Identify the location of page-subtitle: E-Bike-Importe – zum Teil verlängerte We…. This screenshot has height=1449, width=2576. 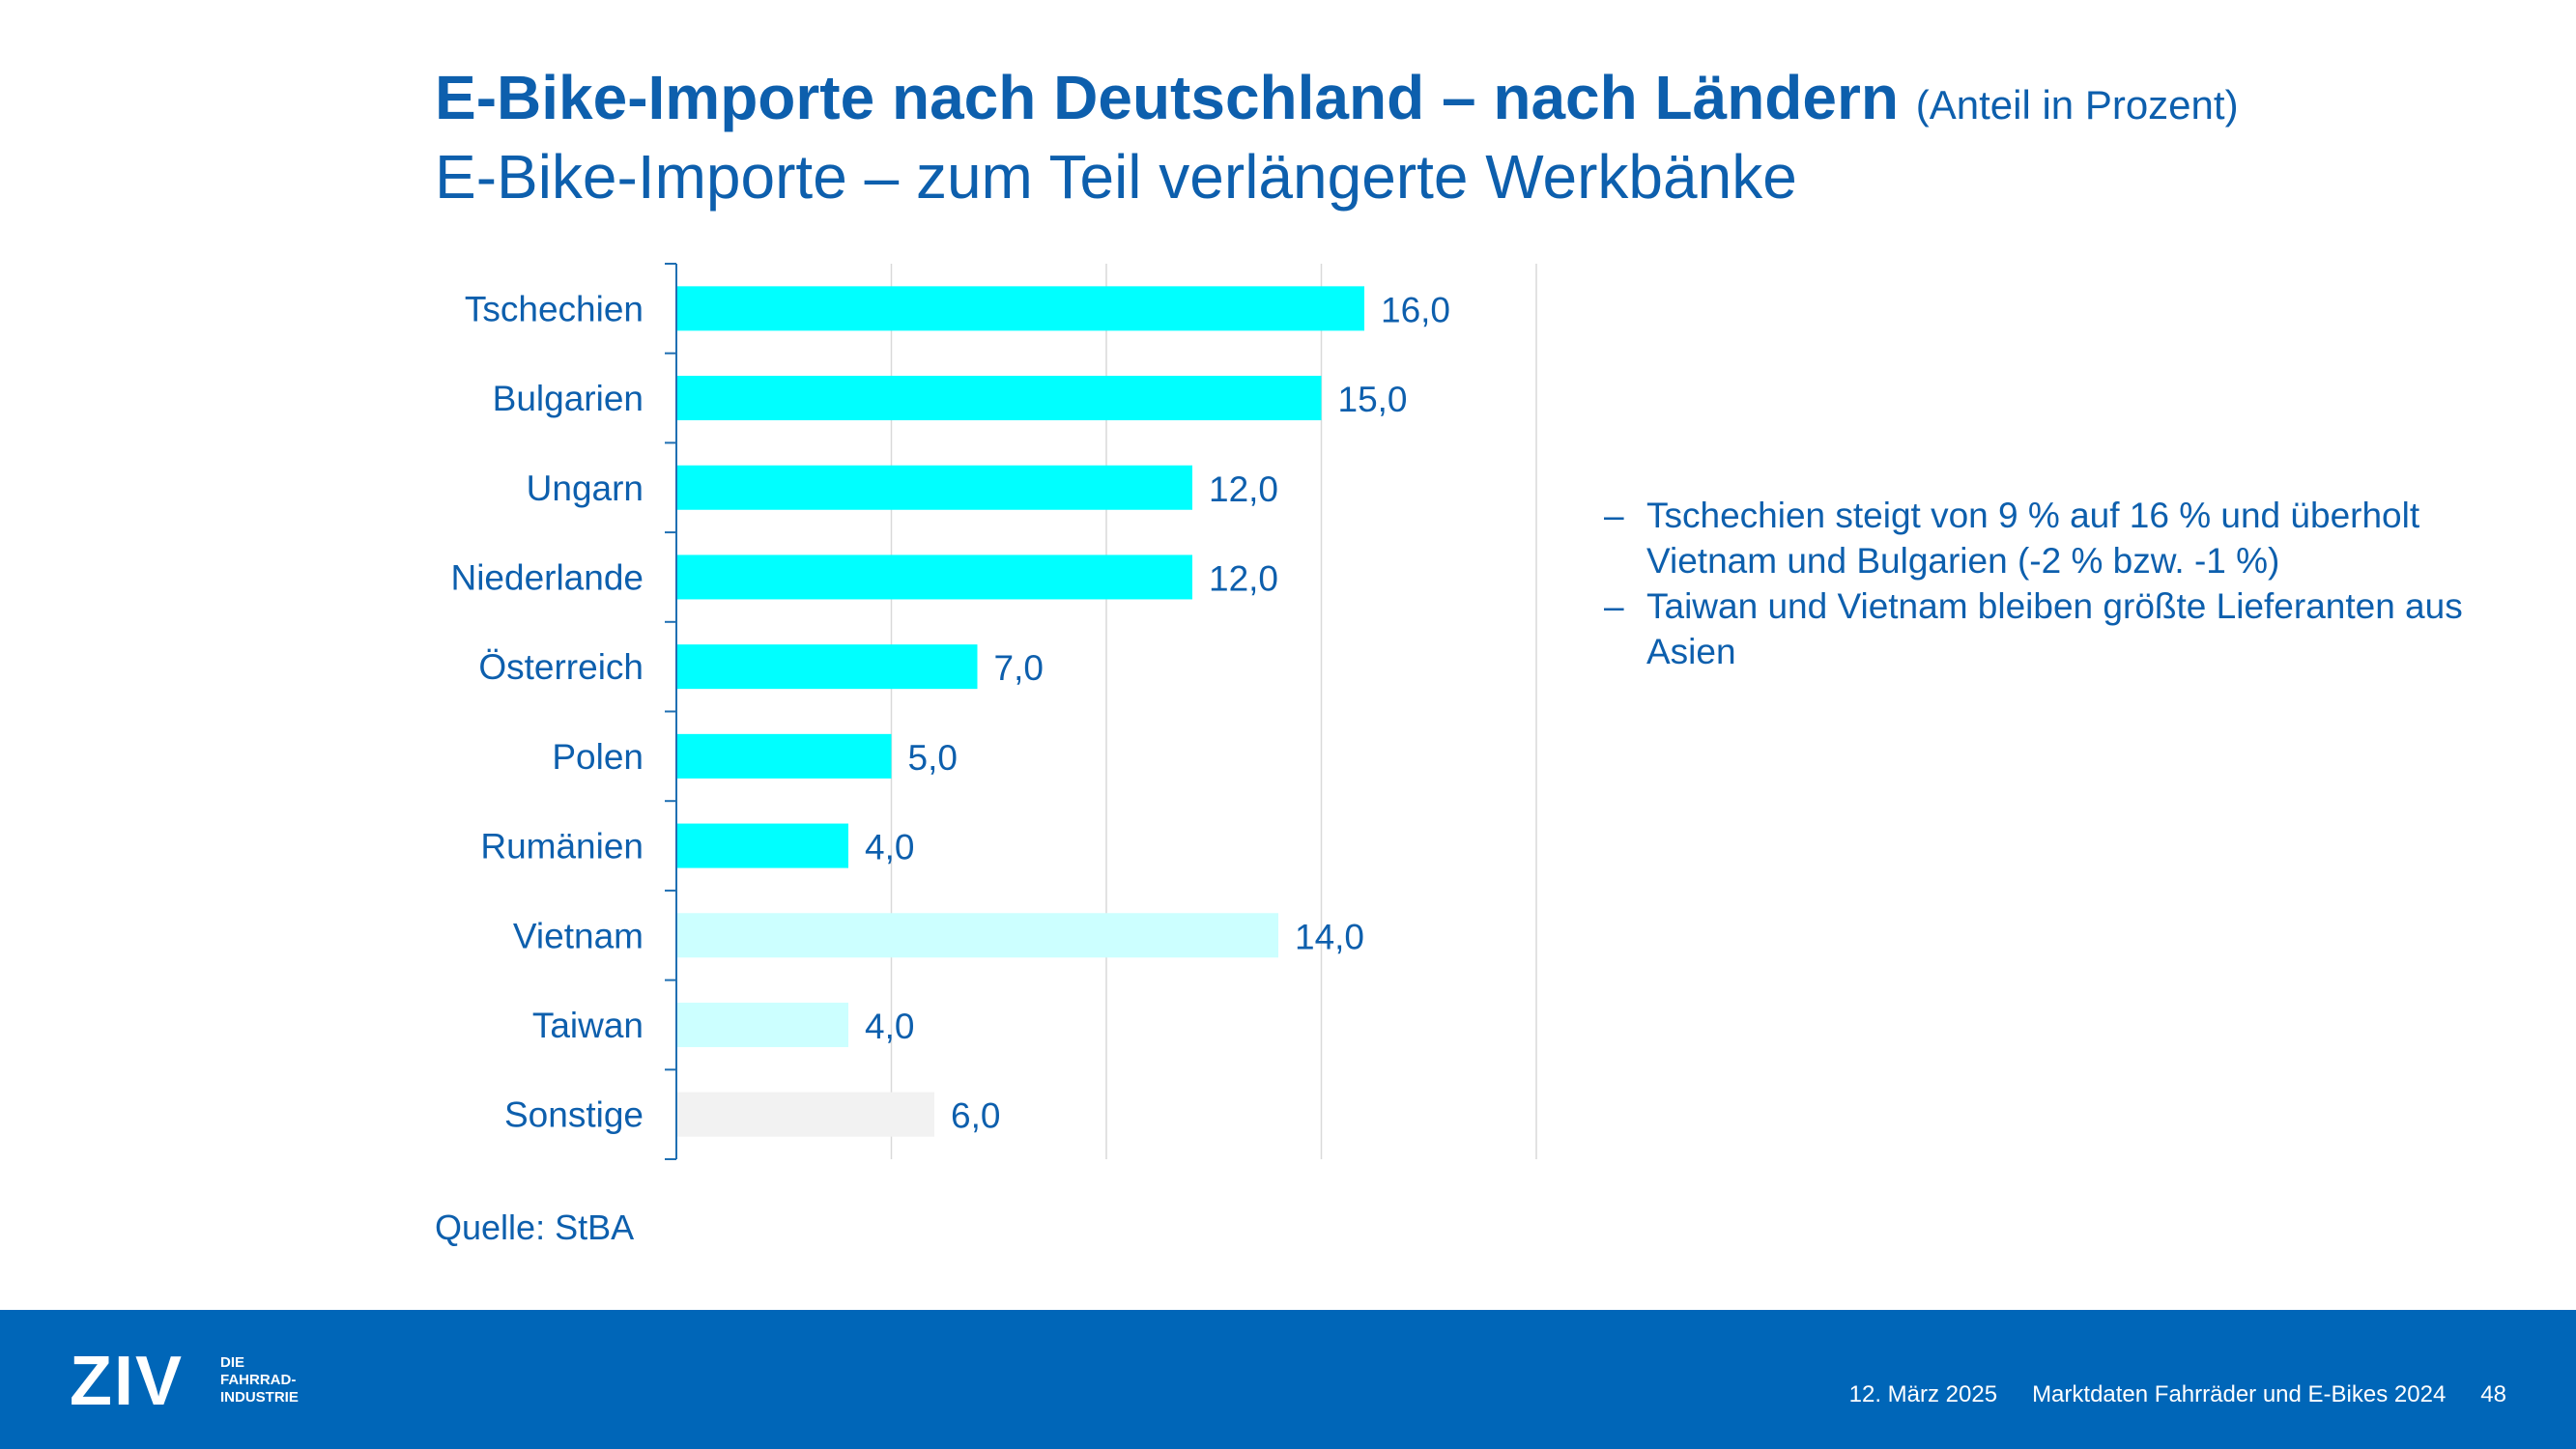
(1116, 177).